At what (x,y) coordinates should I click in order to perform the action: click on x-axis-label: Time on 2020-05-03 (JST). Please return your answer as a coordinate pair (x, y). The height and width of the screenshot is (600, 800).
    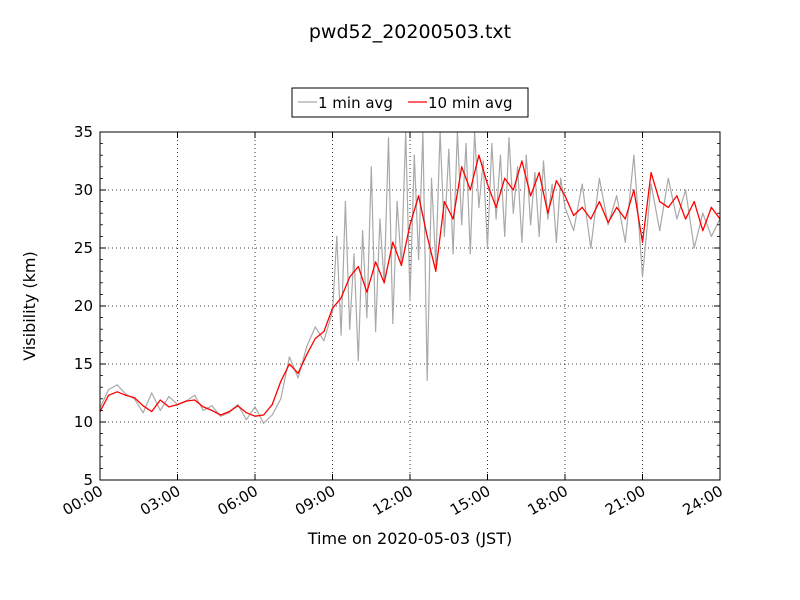
    Looking at the image, I should click on (409, 538).